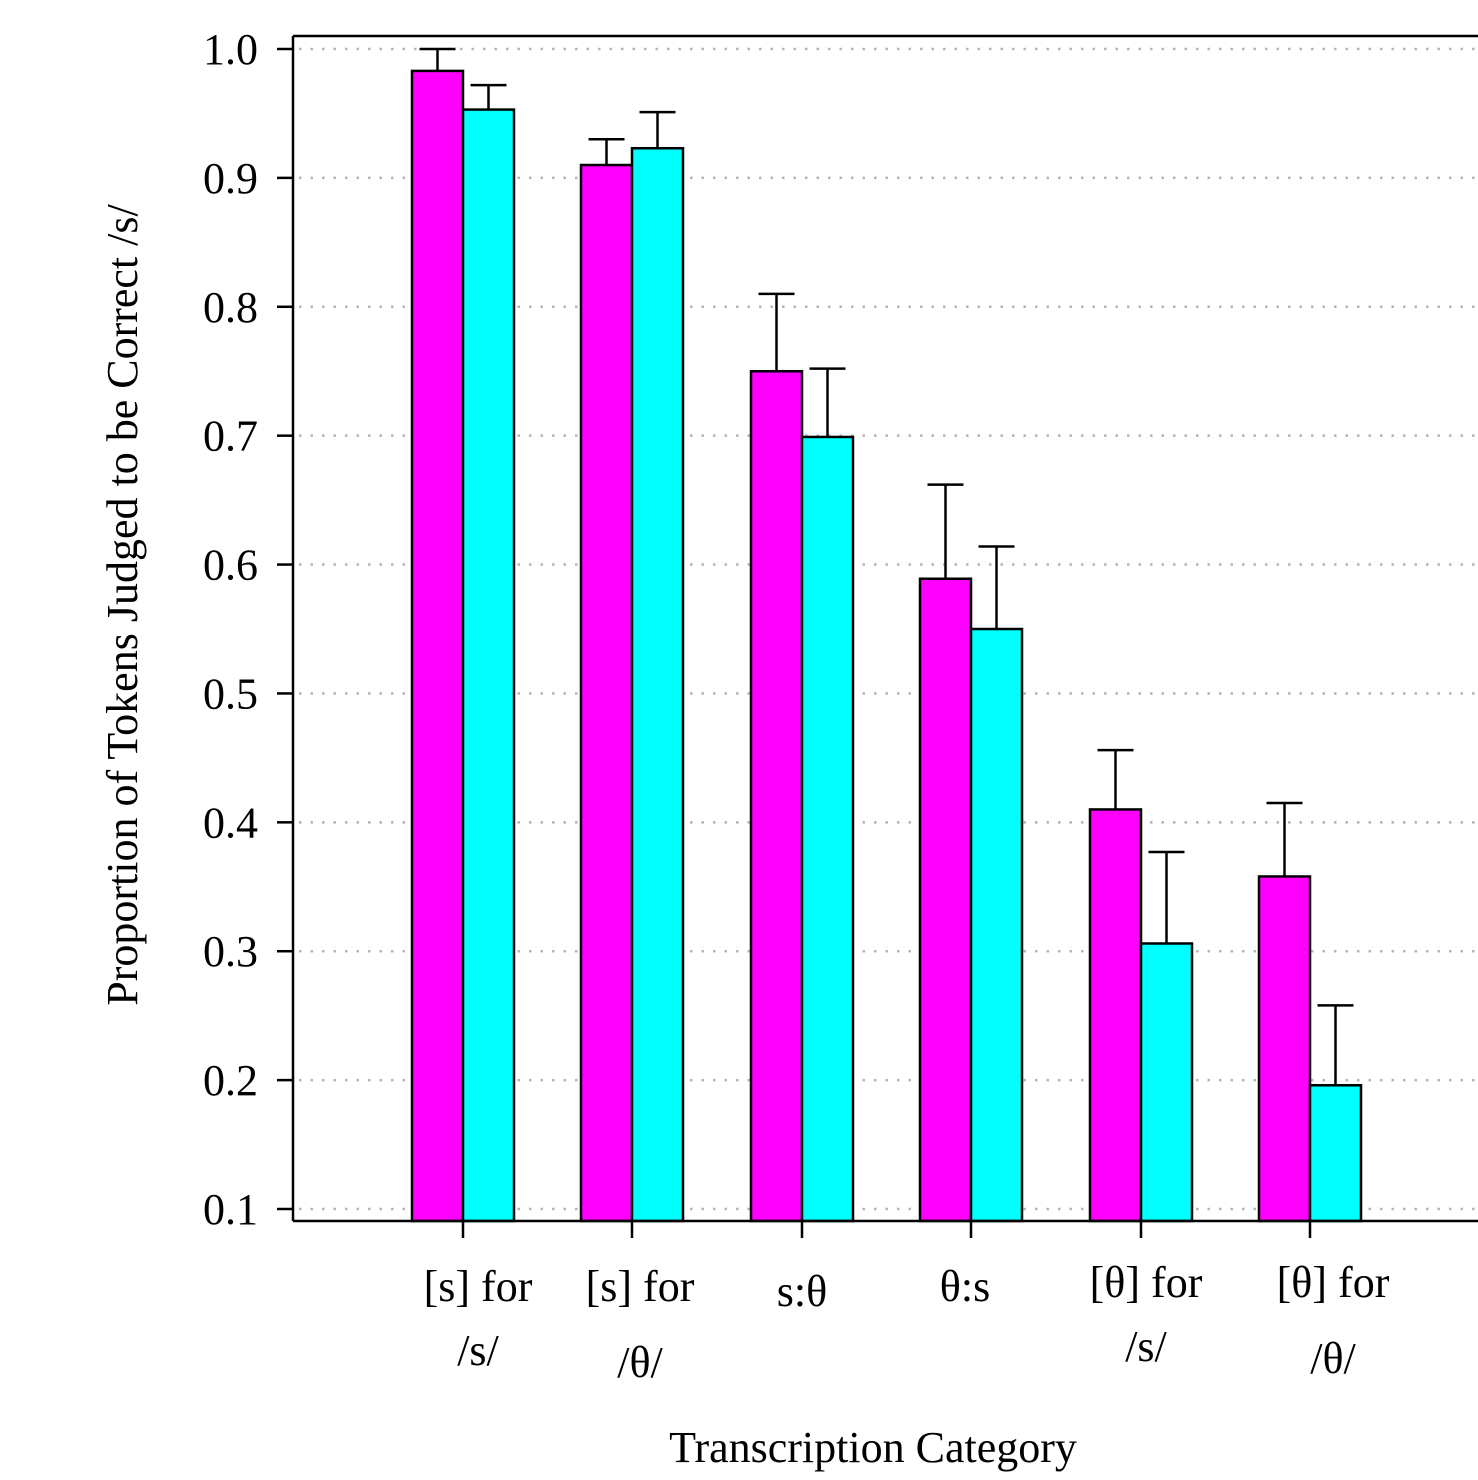  What do you see at coordinates (230, 436) in the screenshot?
I see `y-tick-label: 0.7` at bounding box center [230, 436].